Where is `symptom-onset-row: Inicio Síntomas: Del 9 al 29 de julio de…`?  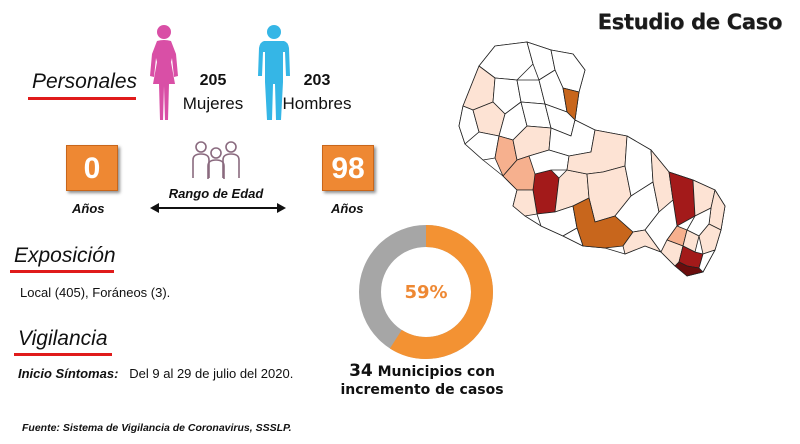 symptom-onset-row: Inicio Síntomas: Del 9 al 29 de julio de… is located at coordinates (155, 373).